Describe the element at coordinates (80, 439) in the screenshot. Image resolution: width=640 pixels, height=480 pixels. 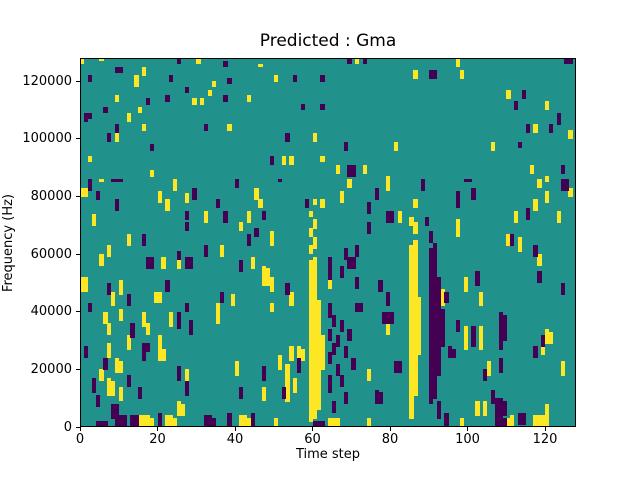
I see `x-tick-label: 0` at that location.